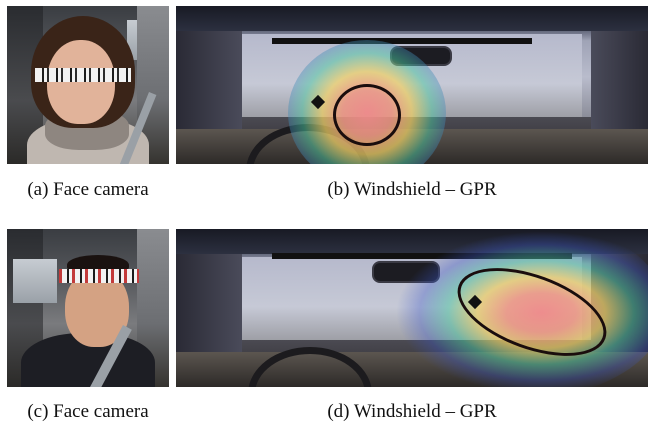 This screenshot has height=423, width=653. What do you see at coordinates (412, 189) in the screenshot?
I see `caption-b: (b) Windshield – GPR` at bounding box center [412, 189].